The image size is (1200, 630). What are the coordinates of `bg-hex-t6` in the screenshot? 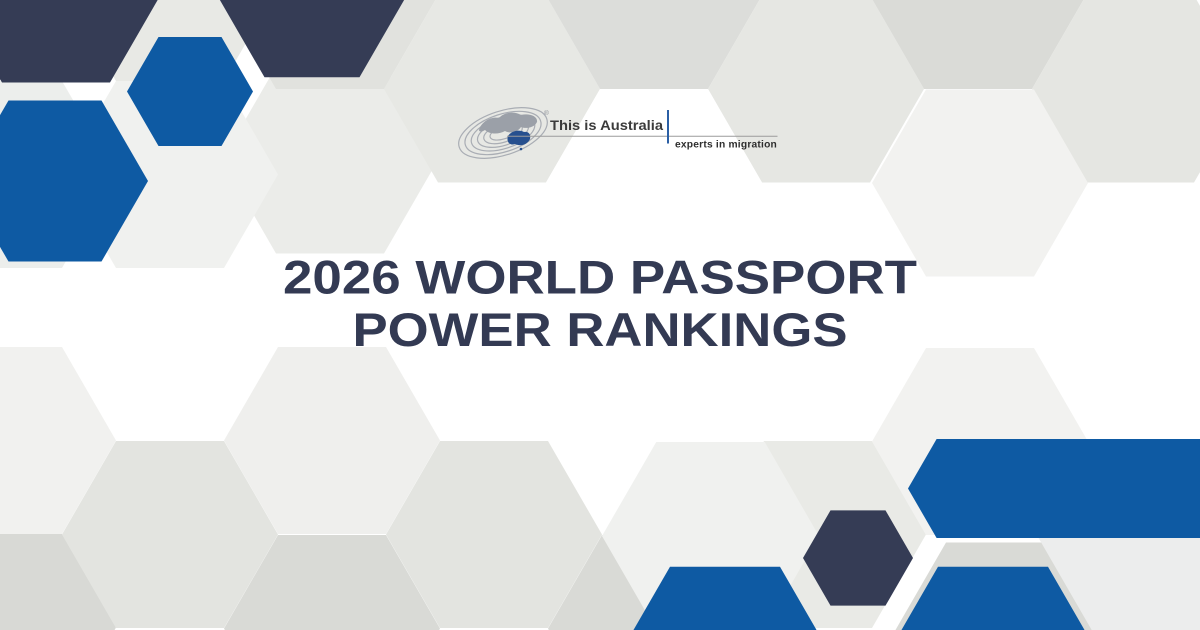 It's located at (1116, 91).